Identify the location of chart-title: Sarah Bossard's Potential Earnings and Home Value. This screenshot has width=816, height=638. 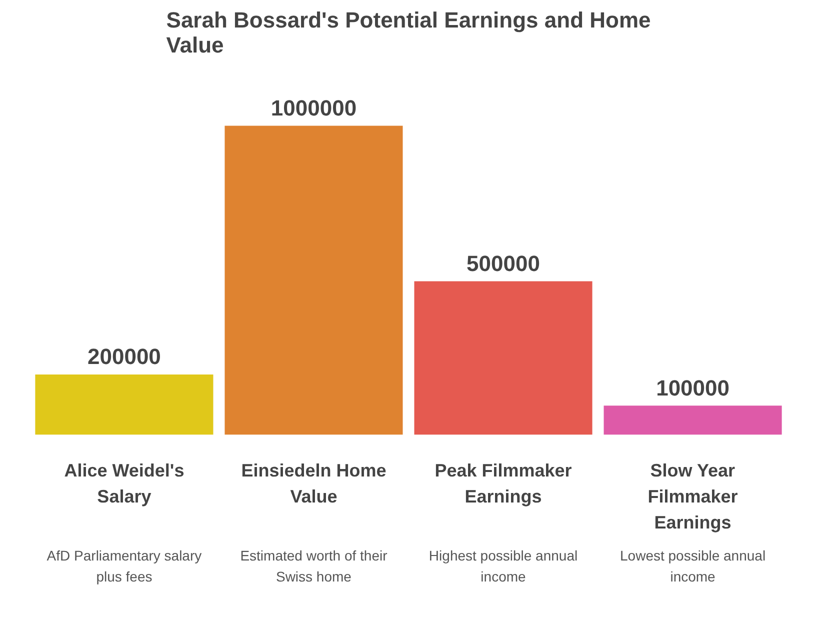
(408, 33).